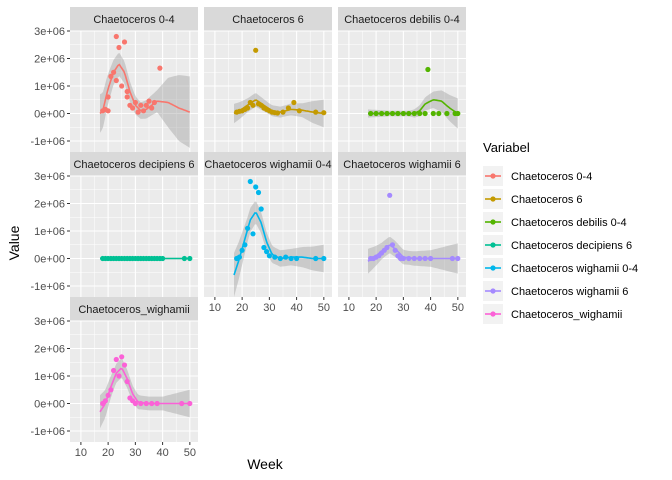 This screenshot has width=672, height=480. I want to click on facet-title: Chaetoceros 6, so click(268, 20).